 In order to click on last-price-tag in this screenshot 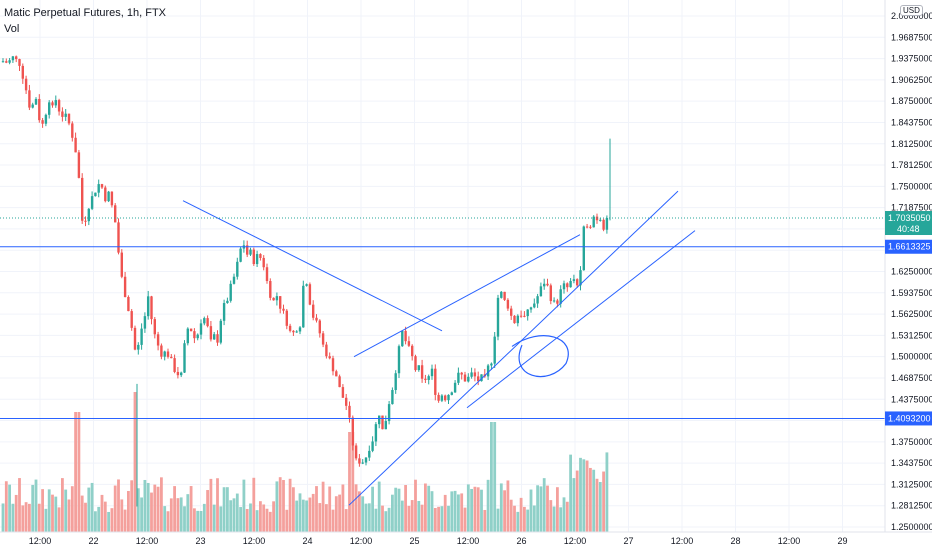, I will do `click(908, 223)`.